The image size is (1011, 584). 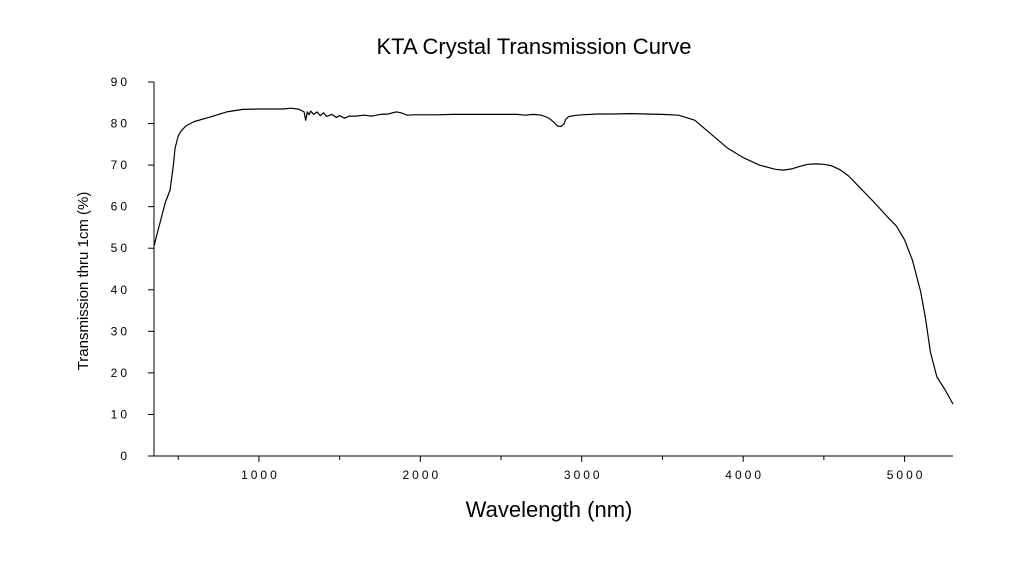 I want to click on y-ticks: 0 10 20 30 40 50 60 70 80 90, so click(x=132, y=269).